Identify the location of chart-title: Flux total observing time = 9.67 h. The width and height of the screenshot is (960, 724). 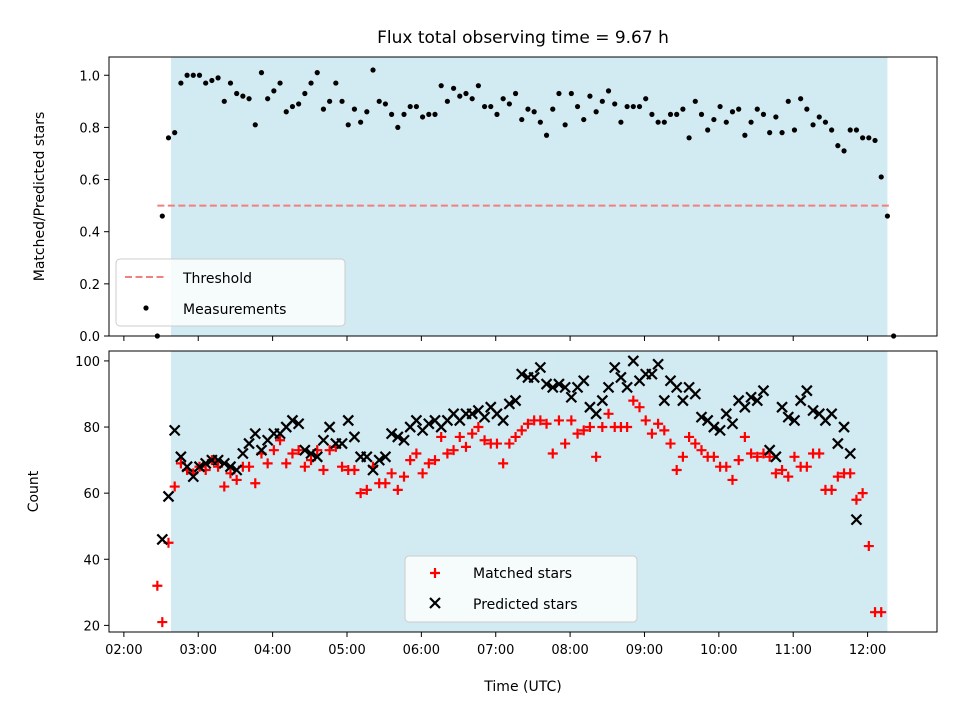
(523, 38).